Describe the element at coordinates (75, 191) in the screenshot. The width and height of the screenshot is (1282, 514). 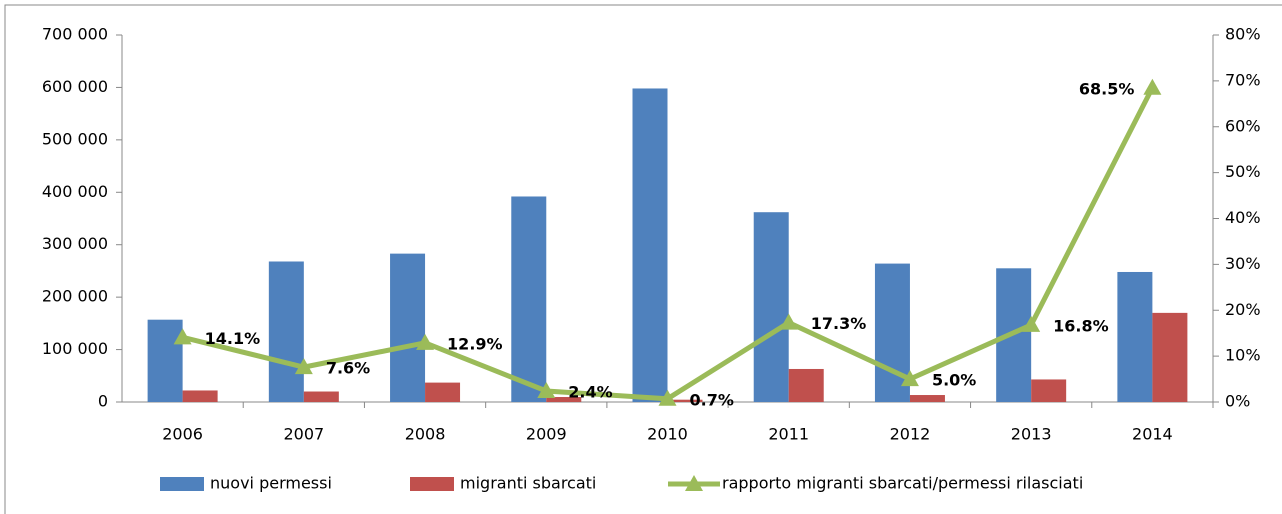
I see `y-tick-label: 400 000` at that location.